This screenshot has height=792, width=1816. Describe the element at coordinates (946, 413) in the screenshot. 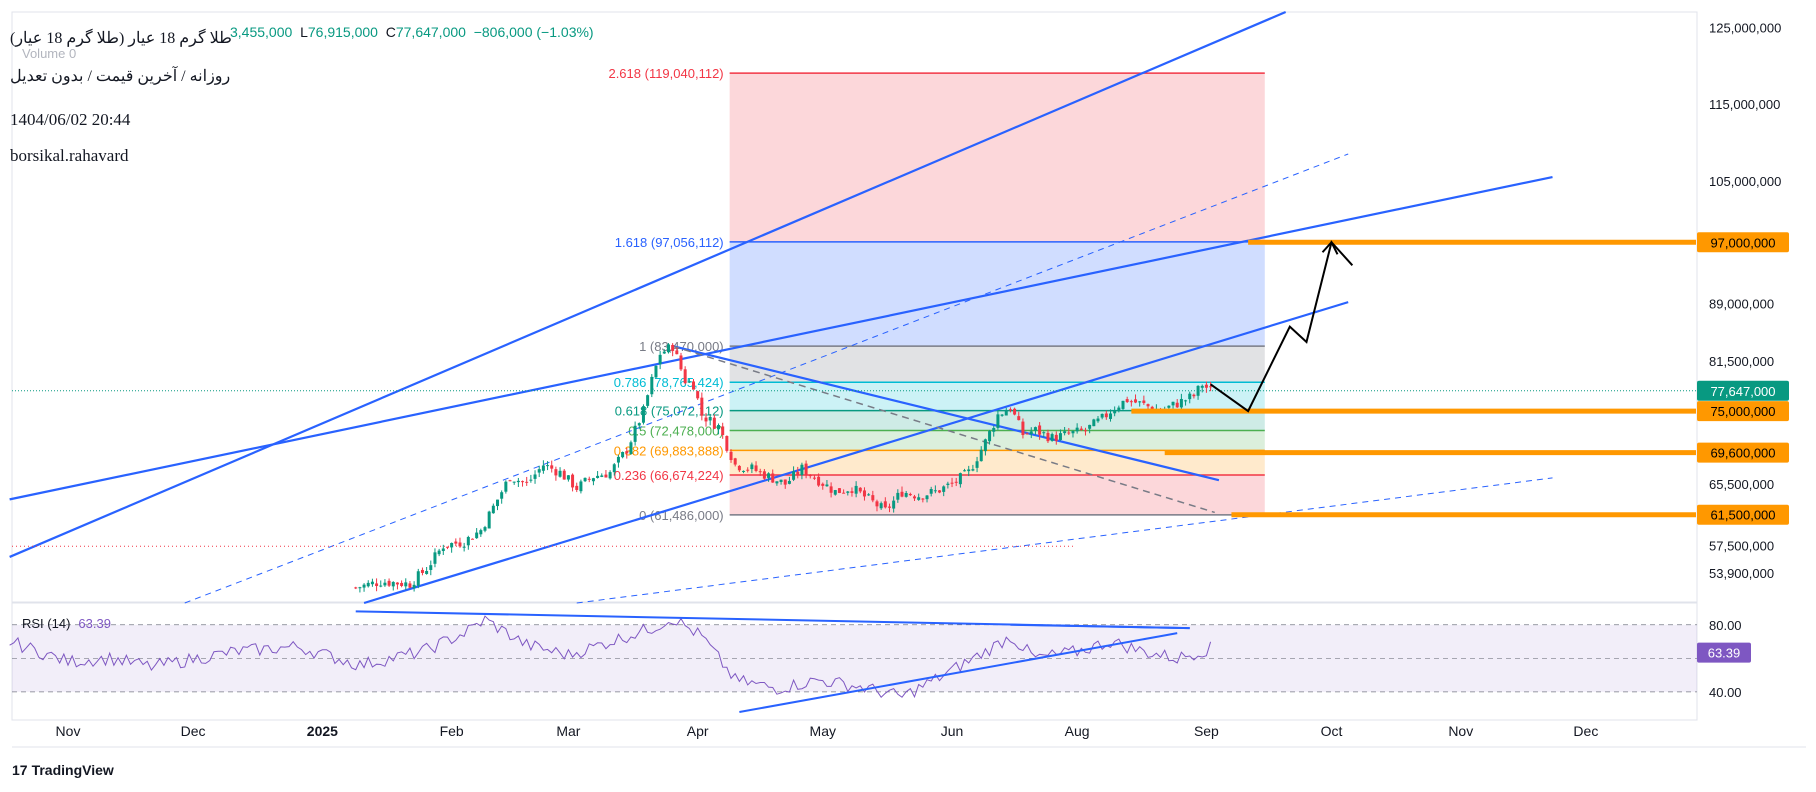

I see `trendline-descending` at that location.